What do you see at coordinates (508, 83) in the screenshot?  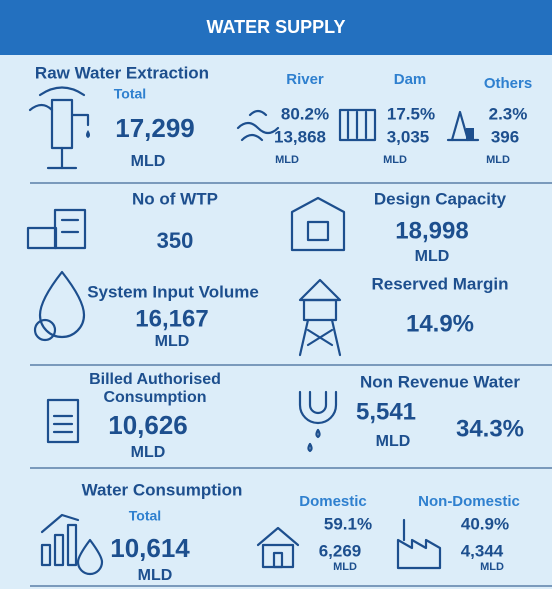 I see `source-name: Others` at bounding box center [508, 83].